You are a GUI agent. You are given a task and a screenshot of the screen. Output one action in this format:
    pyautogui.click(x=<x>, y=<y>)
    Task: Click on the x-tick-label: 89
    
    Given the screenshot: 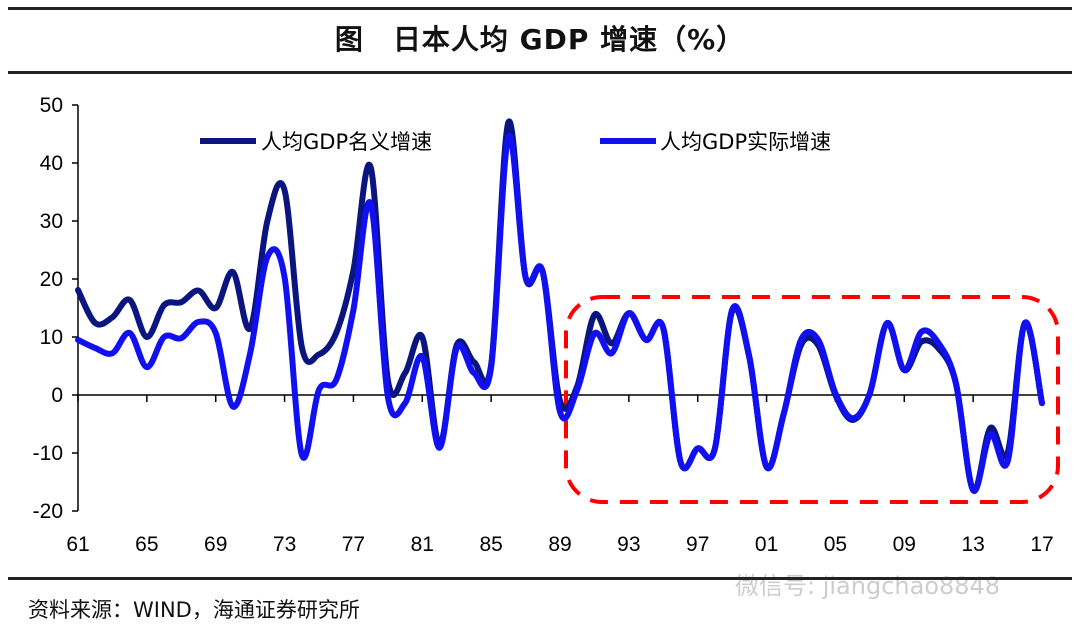 What is the action you would take?
    pyautogui.click(x=559, y=544)
    